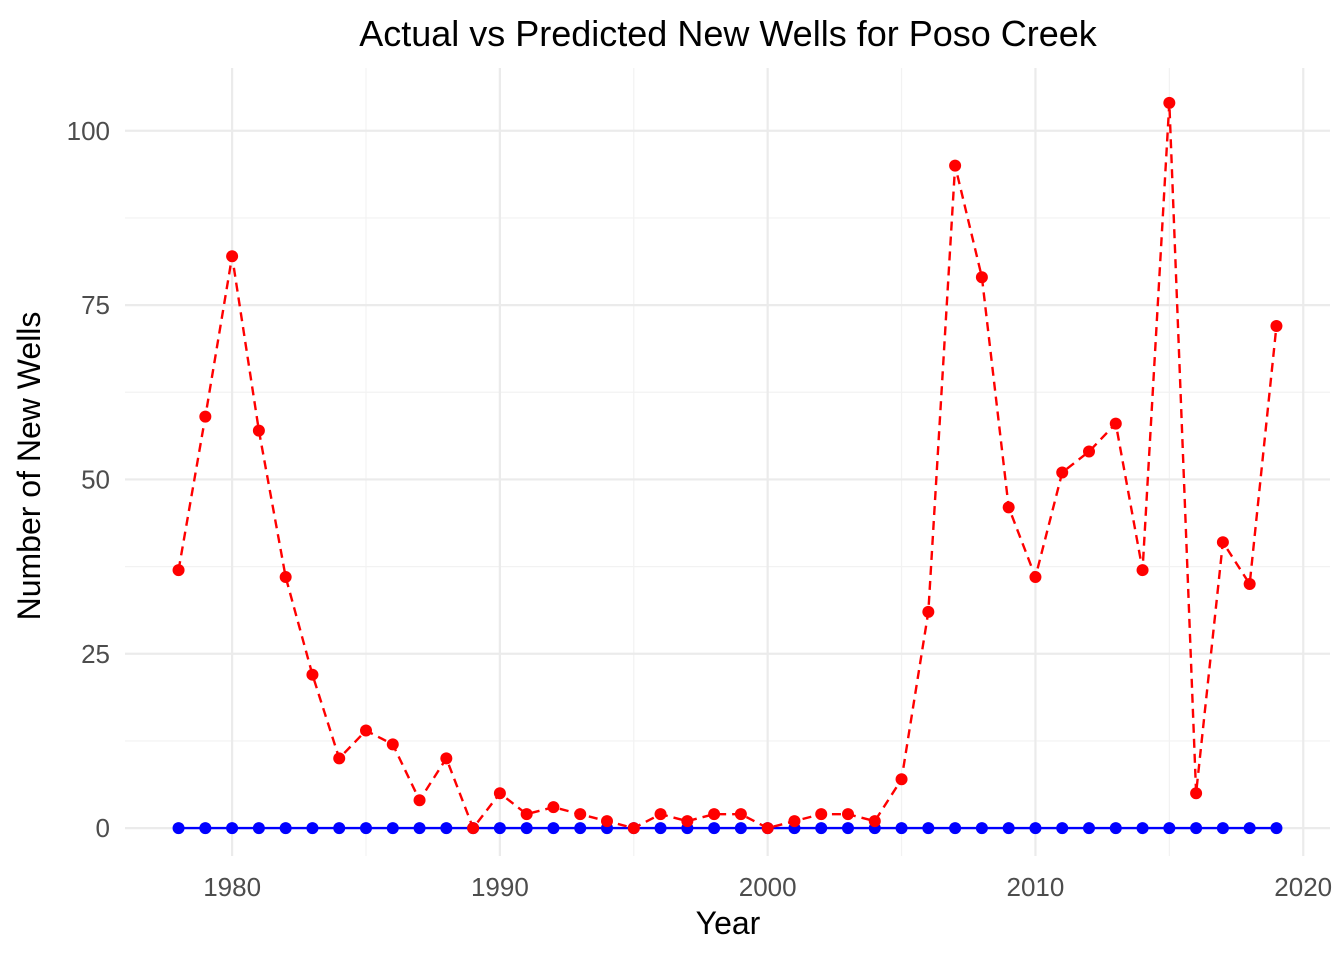 The width and height of the screenshot is (1344, 960). What do you see at coordinates (95, 654) in the screenshot?
I see `y-tick-label: 25` at bounding box center [95, 654].